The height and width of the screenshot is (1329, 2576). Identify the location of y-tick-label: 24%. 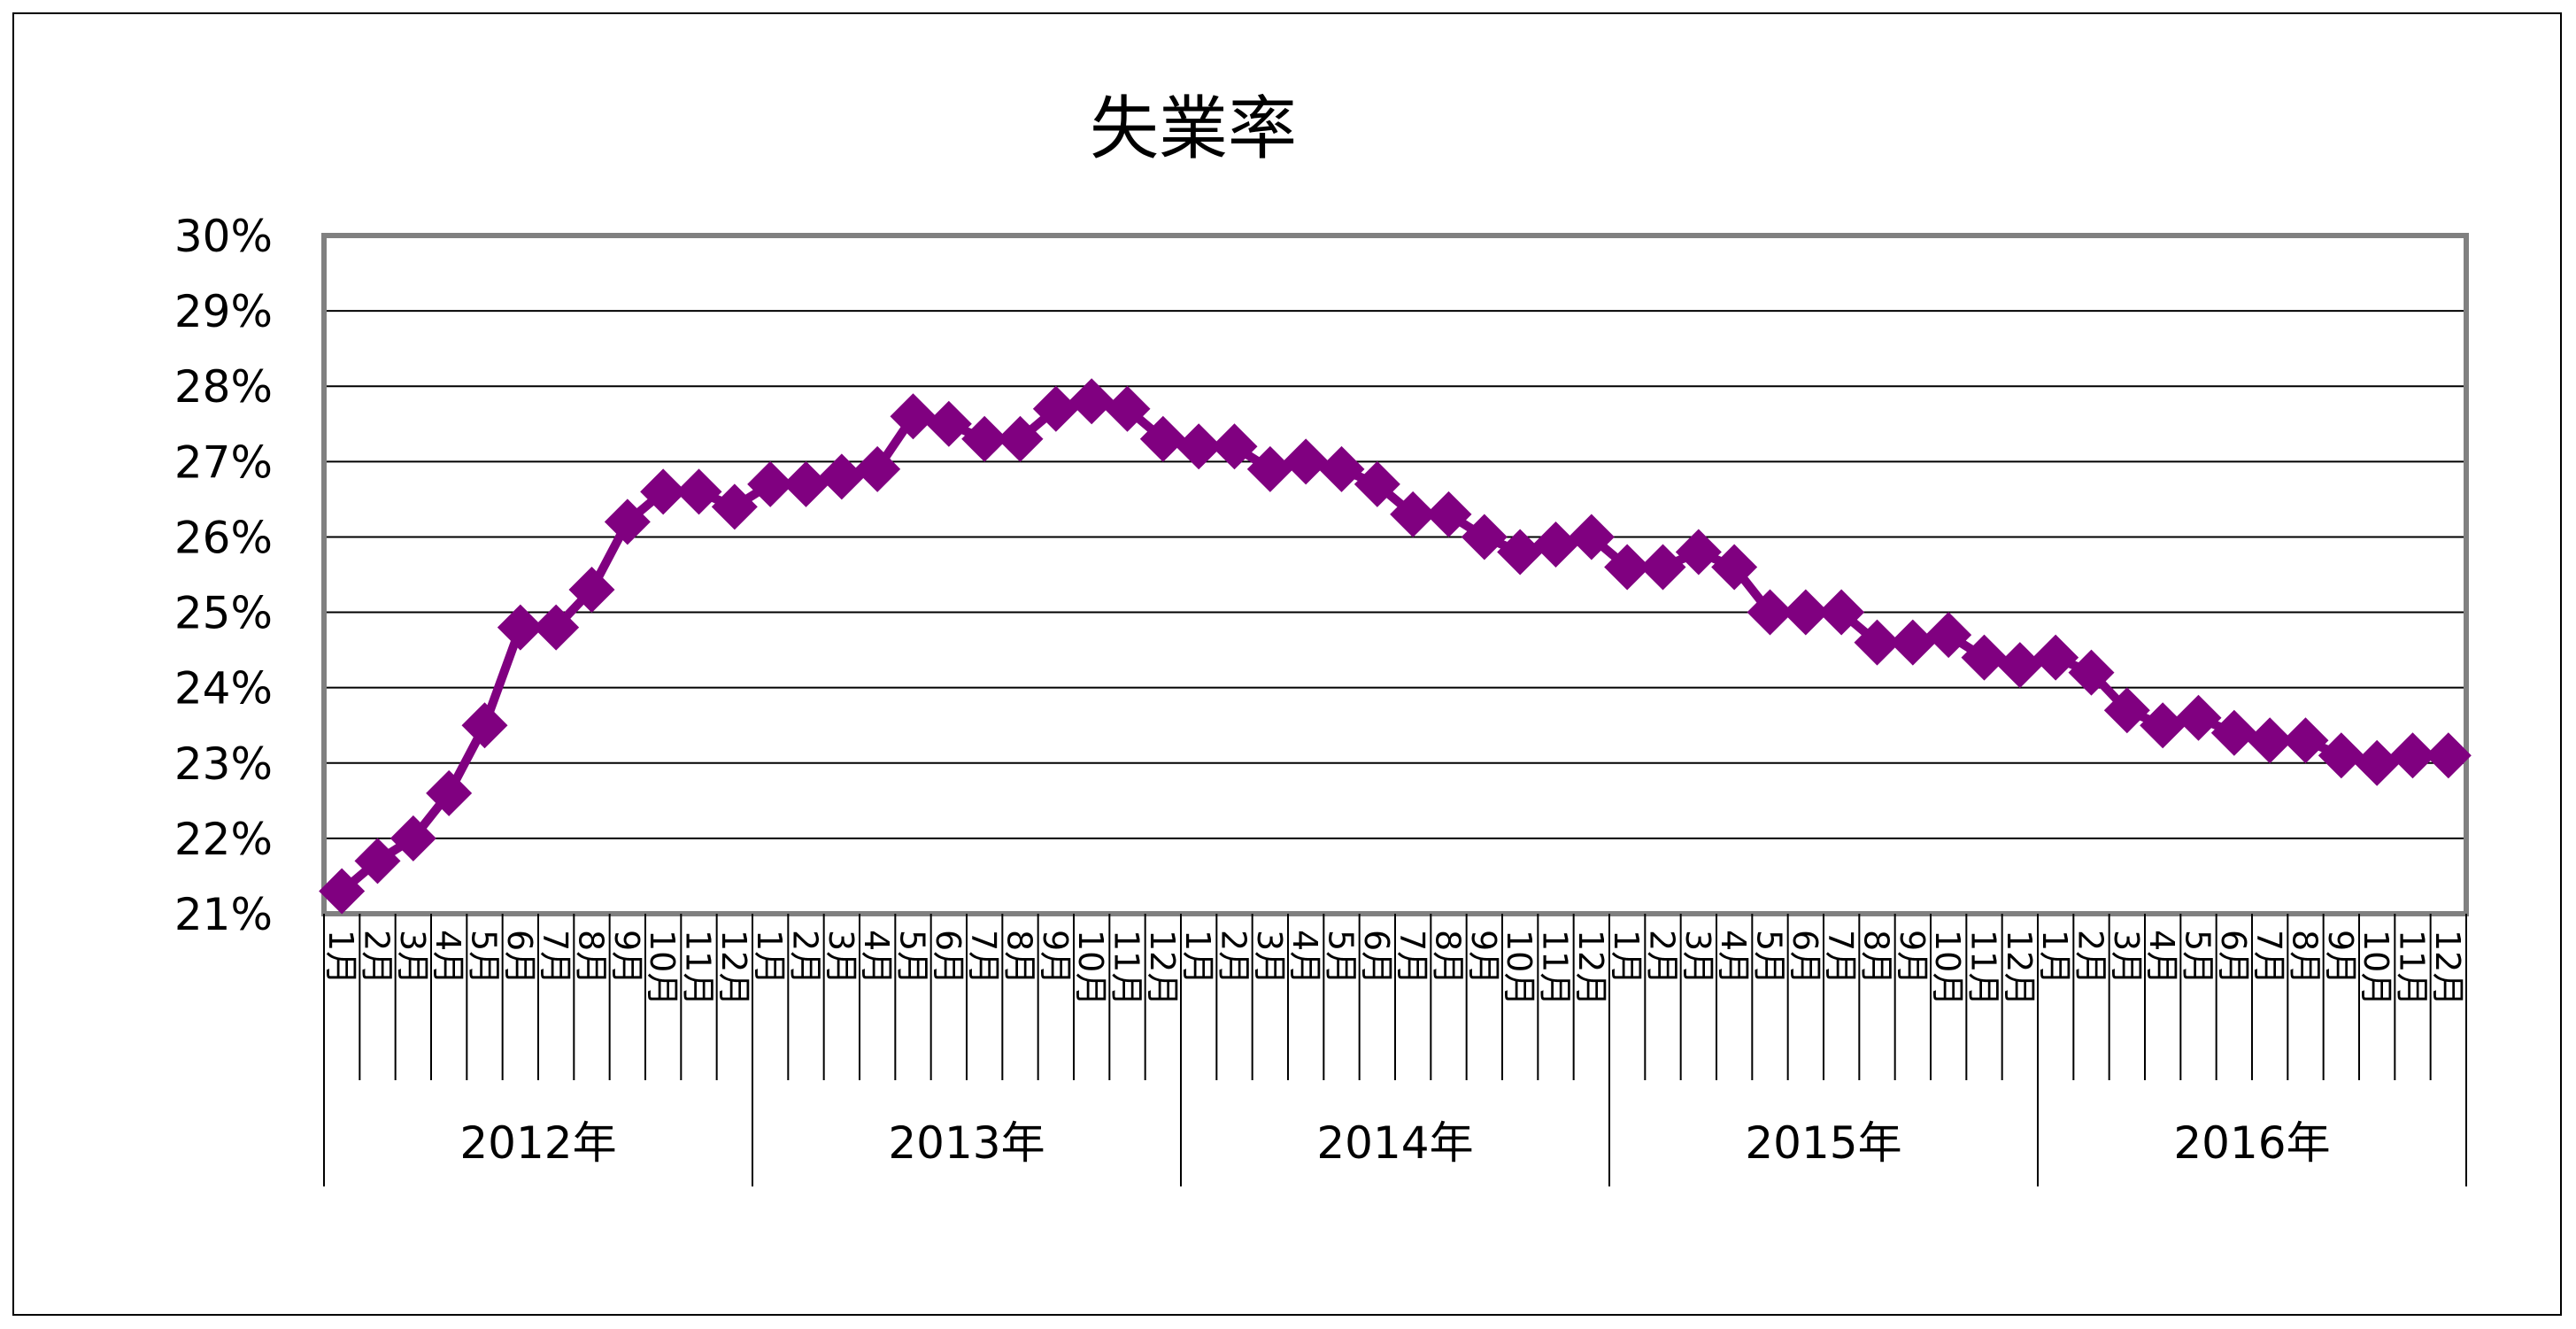
(223, 689).